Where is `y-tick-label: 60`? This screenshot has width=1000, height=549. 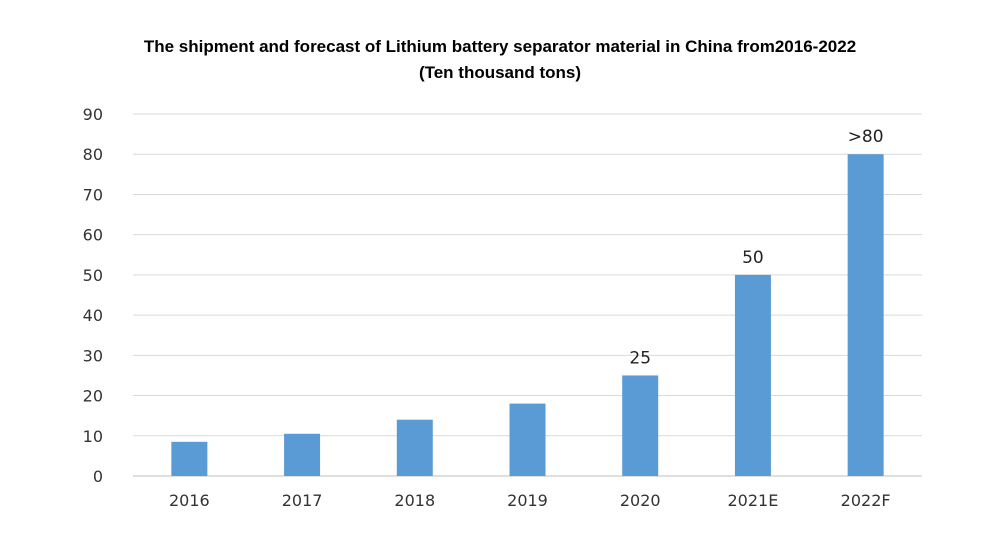 y-tick-label: 60 is located at coordinates (93, 235).